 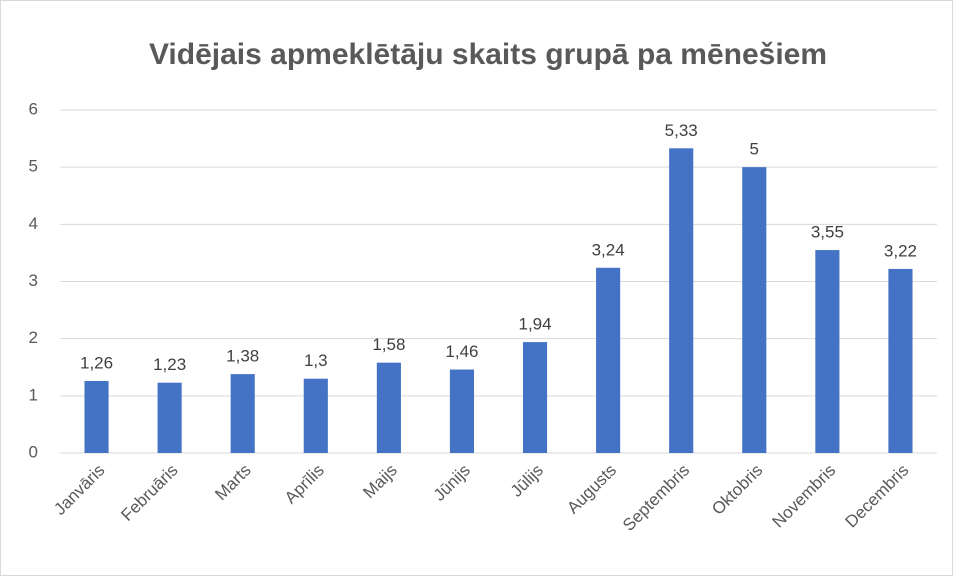 I want to click on y-tick-label: 3, so click(x=33, y=280).